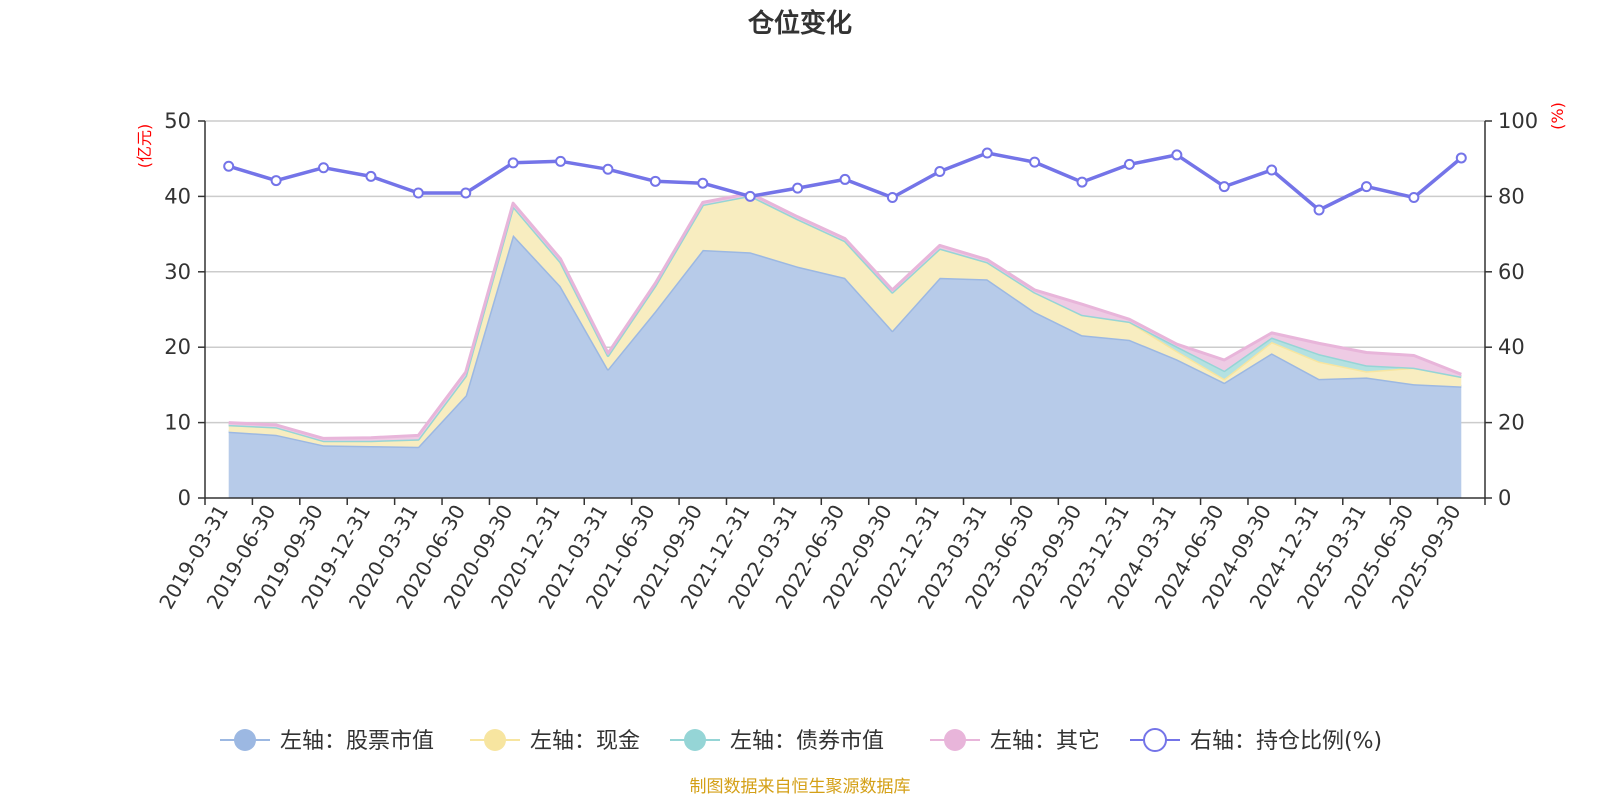 This screenshot has height=800, width=1600. Describe the element at coordinates (807, 741) in the screenshot. I see `legend-label: 左轴：债券市值` at that location.